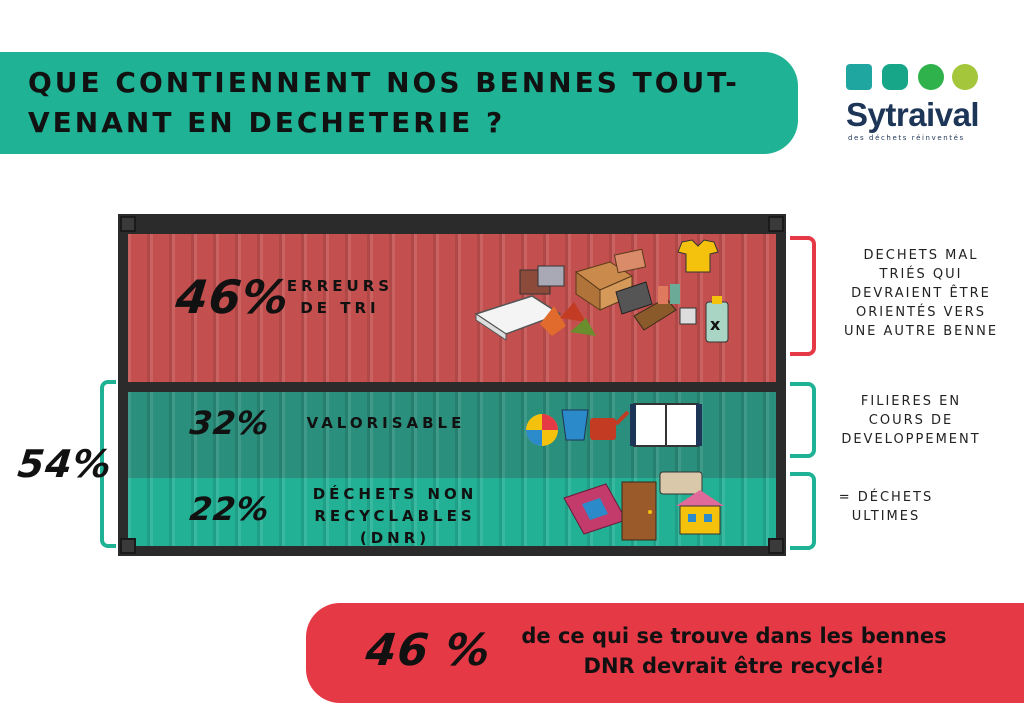  Describe the element at coordinates (639, 511) in the screenshot. I see `door-icon` at that location.